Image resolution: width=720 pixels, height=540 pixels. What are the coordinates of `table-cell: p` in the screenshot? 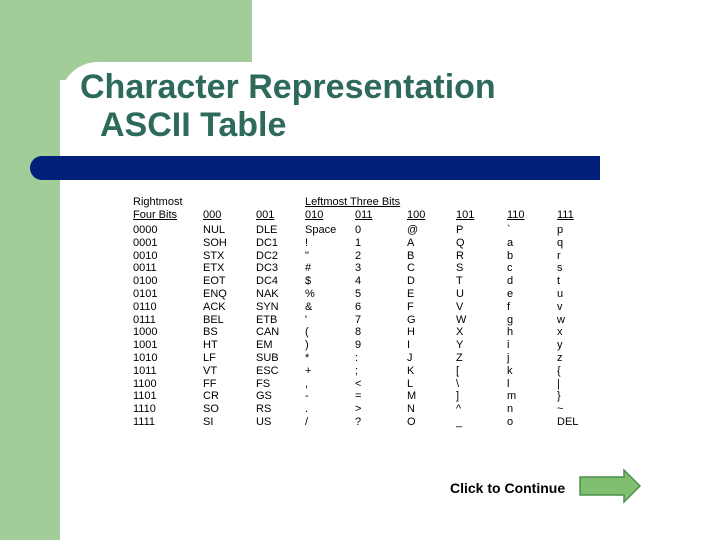 It's located at (560, 230).